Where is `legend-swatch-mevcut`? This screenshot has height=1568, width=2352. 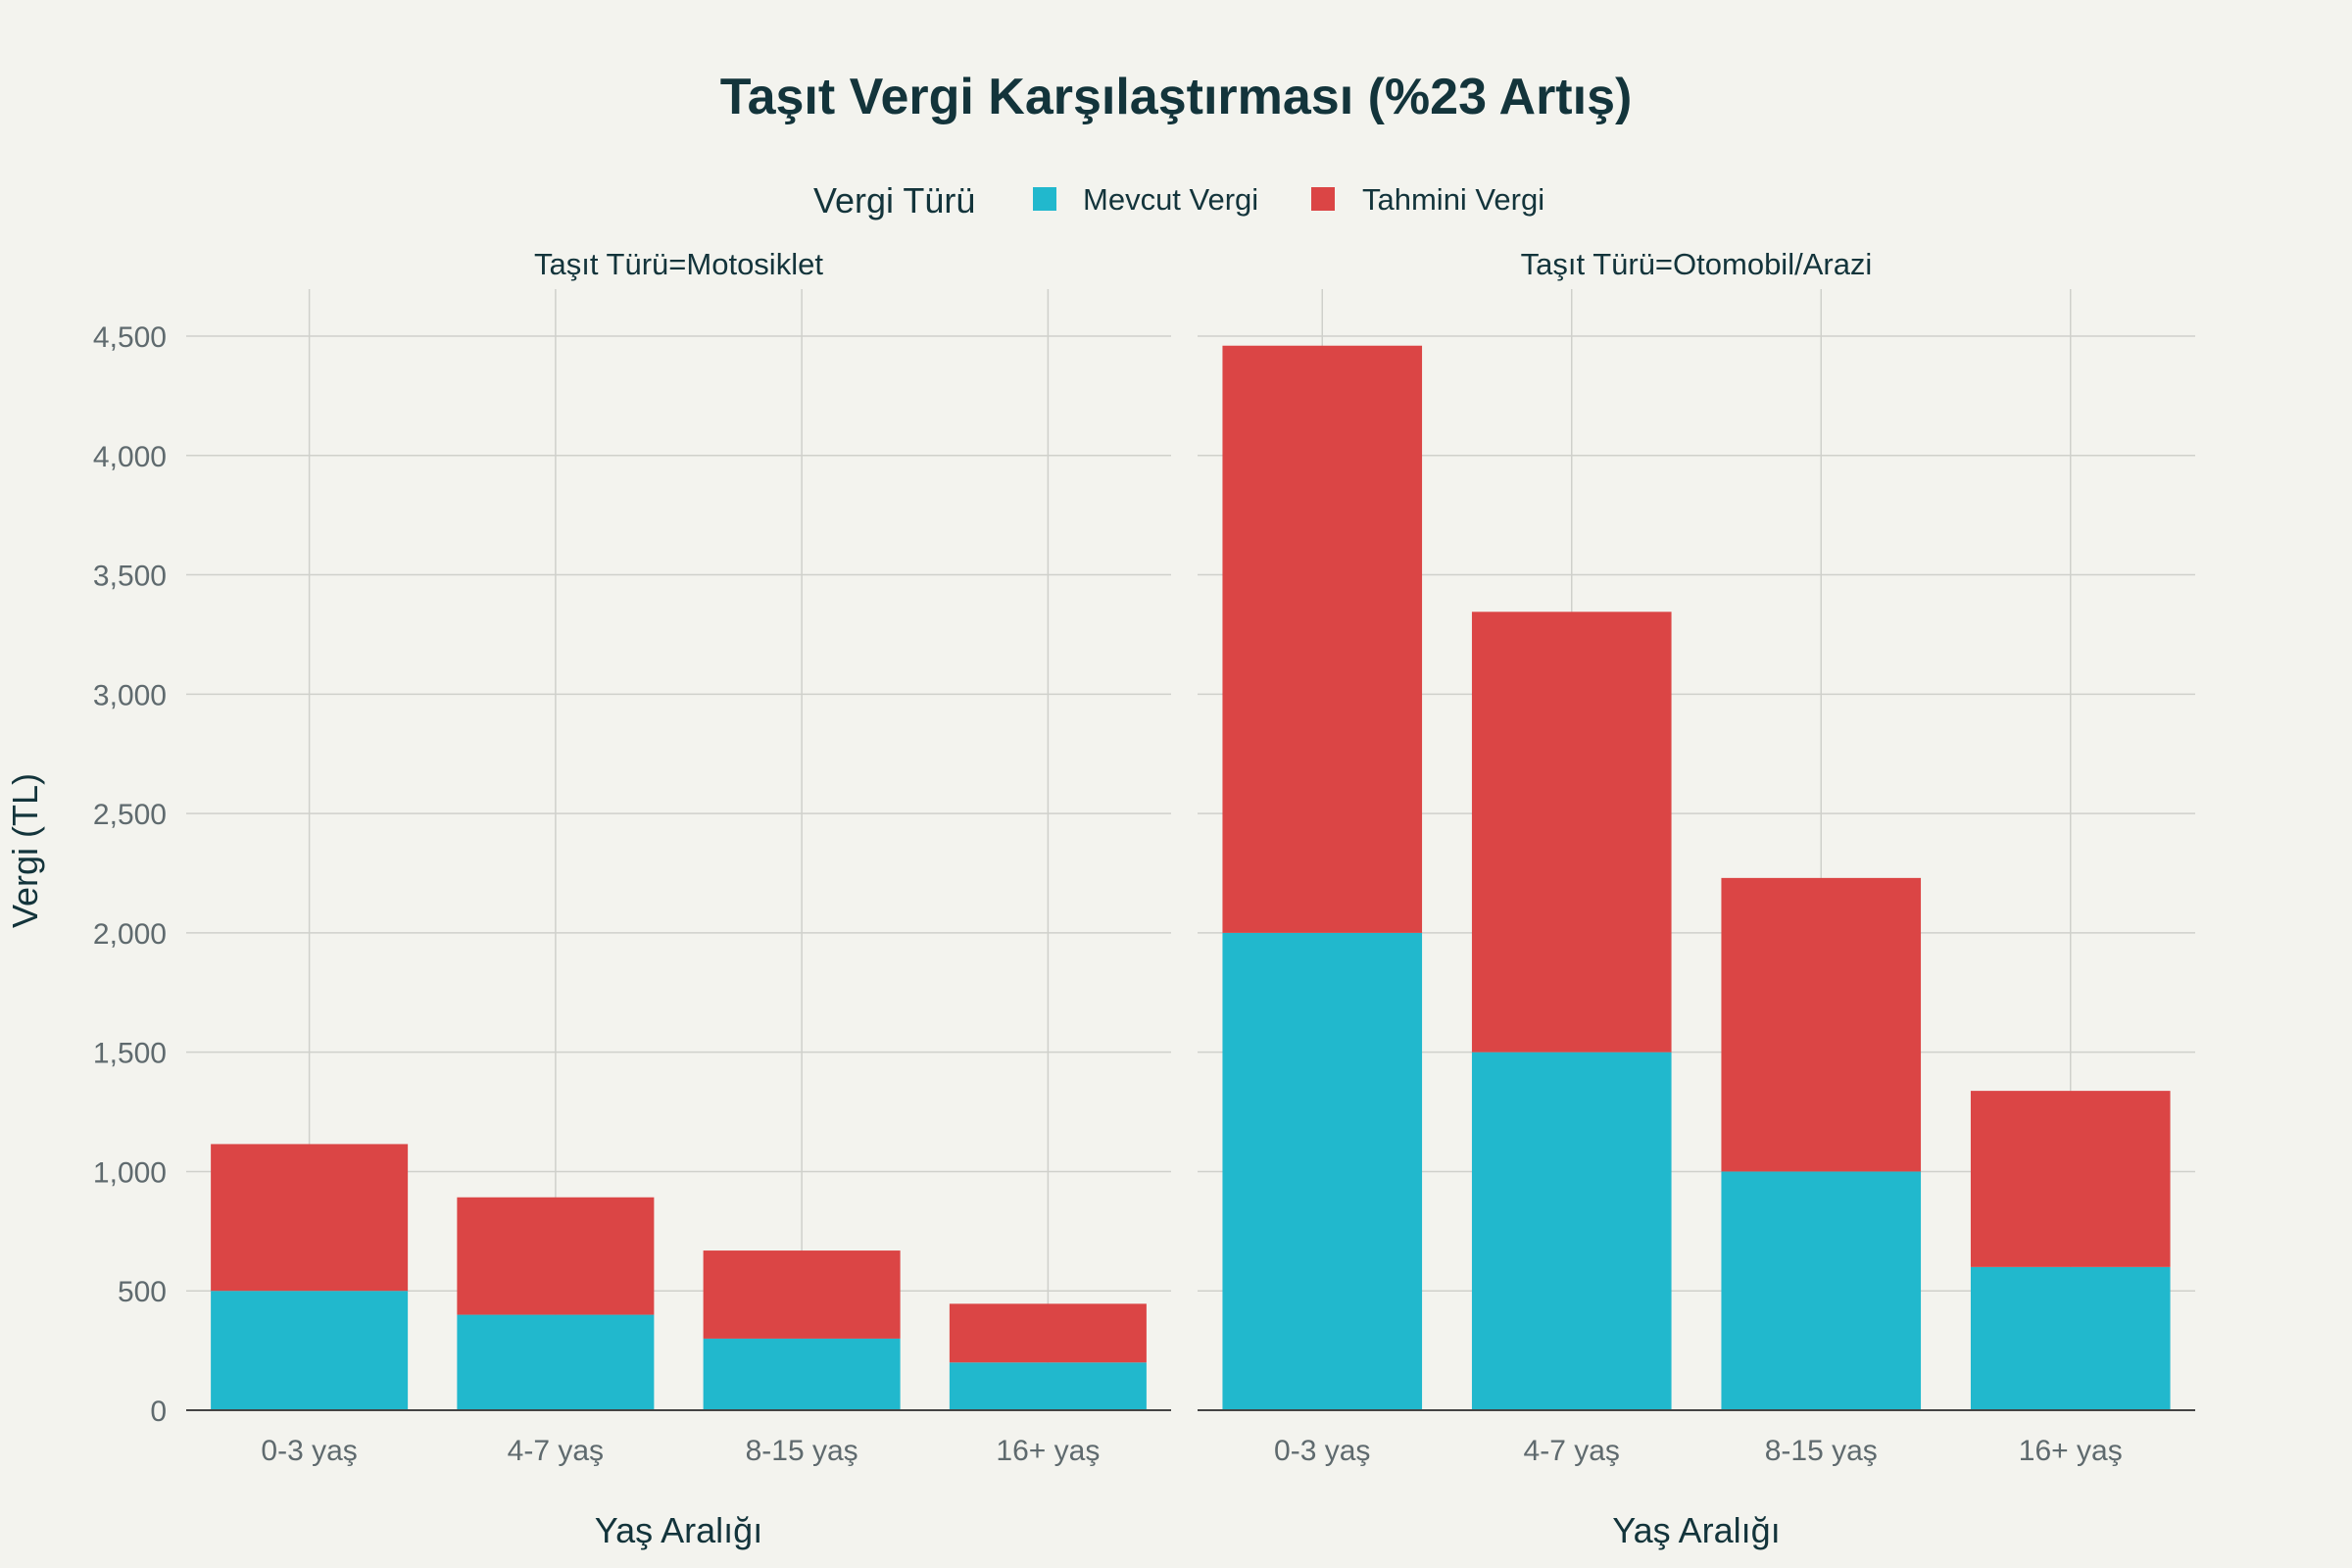
legend-swatch-mevcut is located at coordinates (1044, 199).